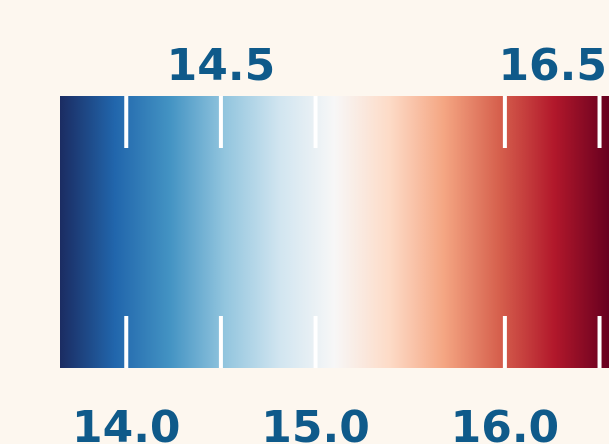 The width and height of the screenshot is (609, 444). Describe the element at coordinates (126, 423) in the screenshot. I see `bottom-tick-label: 14.0` at that location.